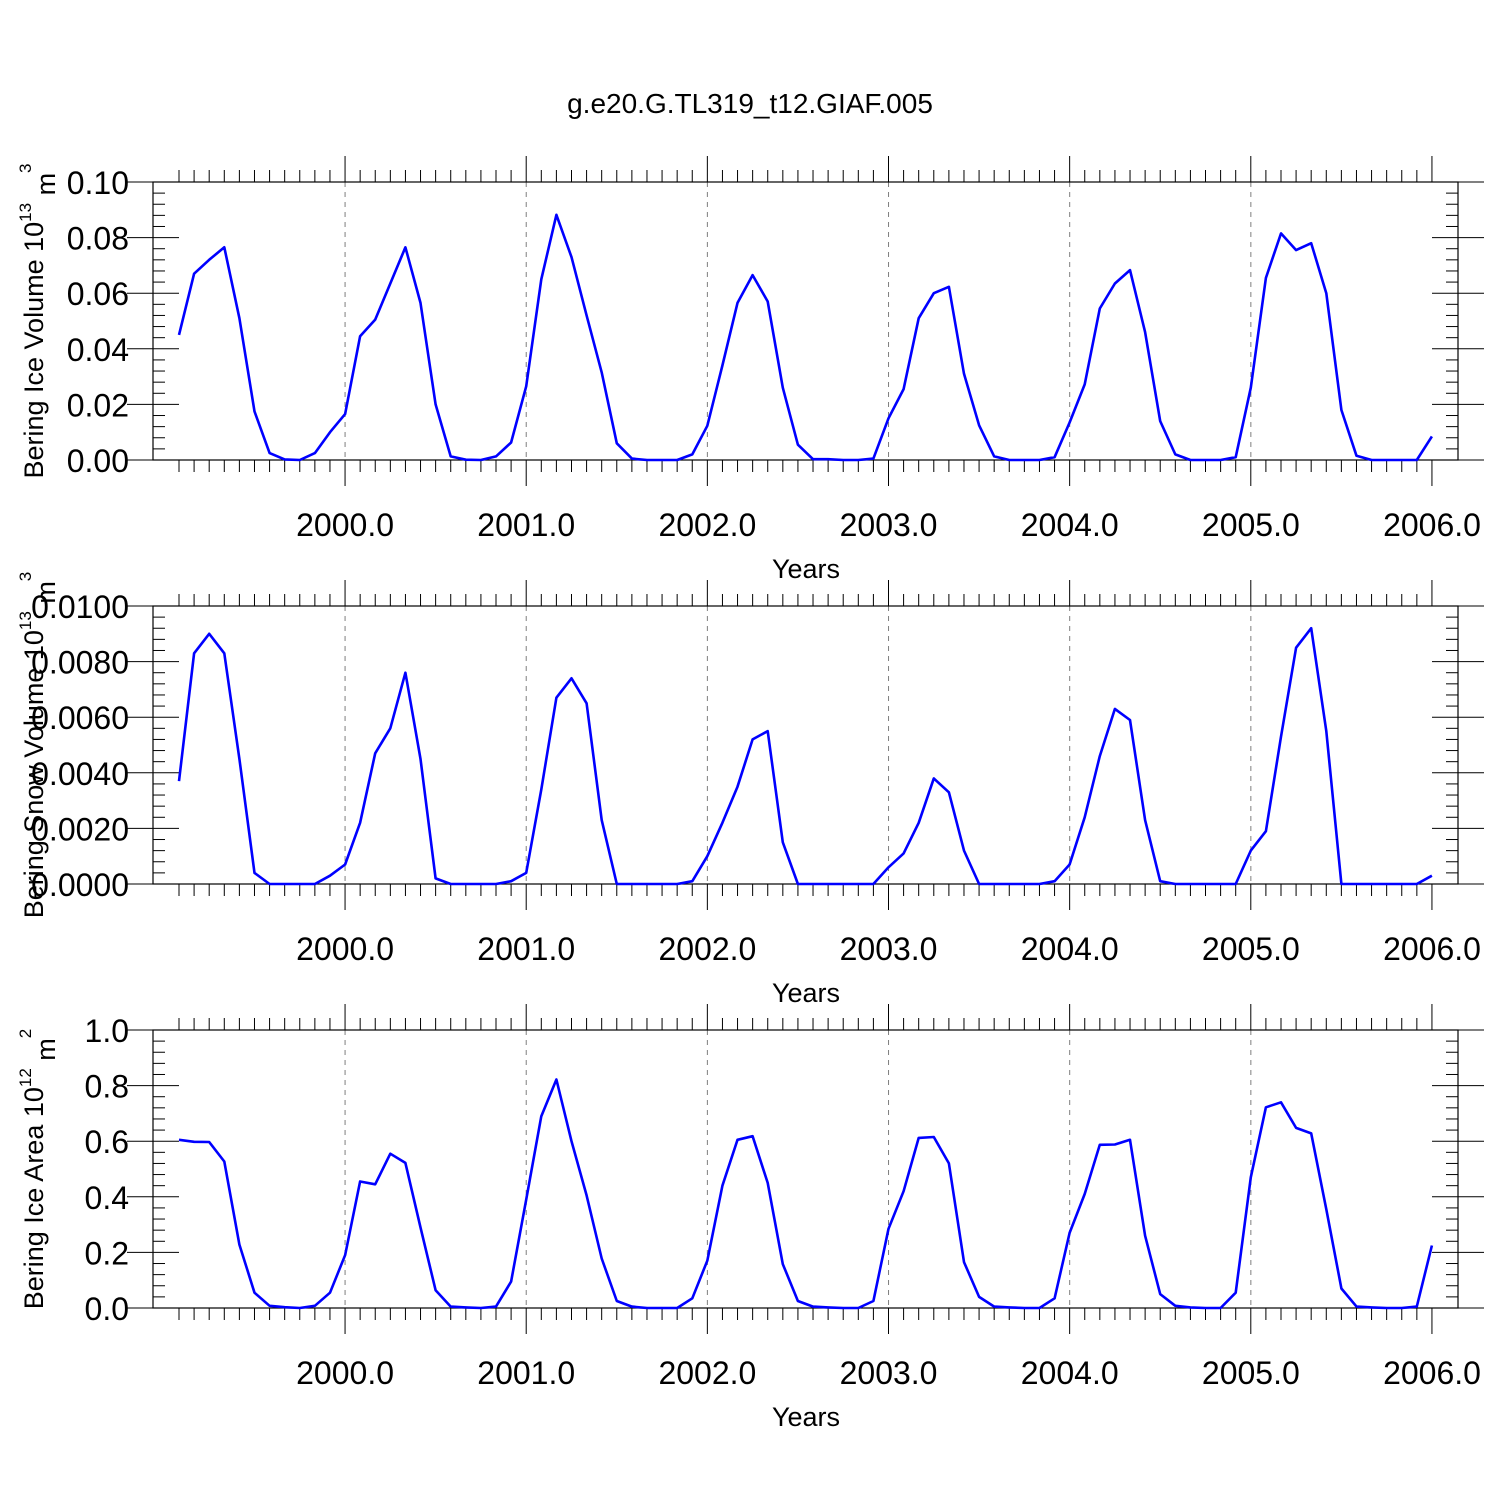 The height and width of the screenshot is (1500, 1500). I want to click on y-tick-label: 0.00, so click(98, 461).